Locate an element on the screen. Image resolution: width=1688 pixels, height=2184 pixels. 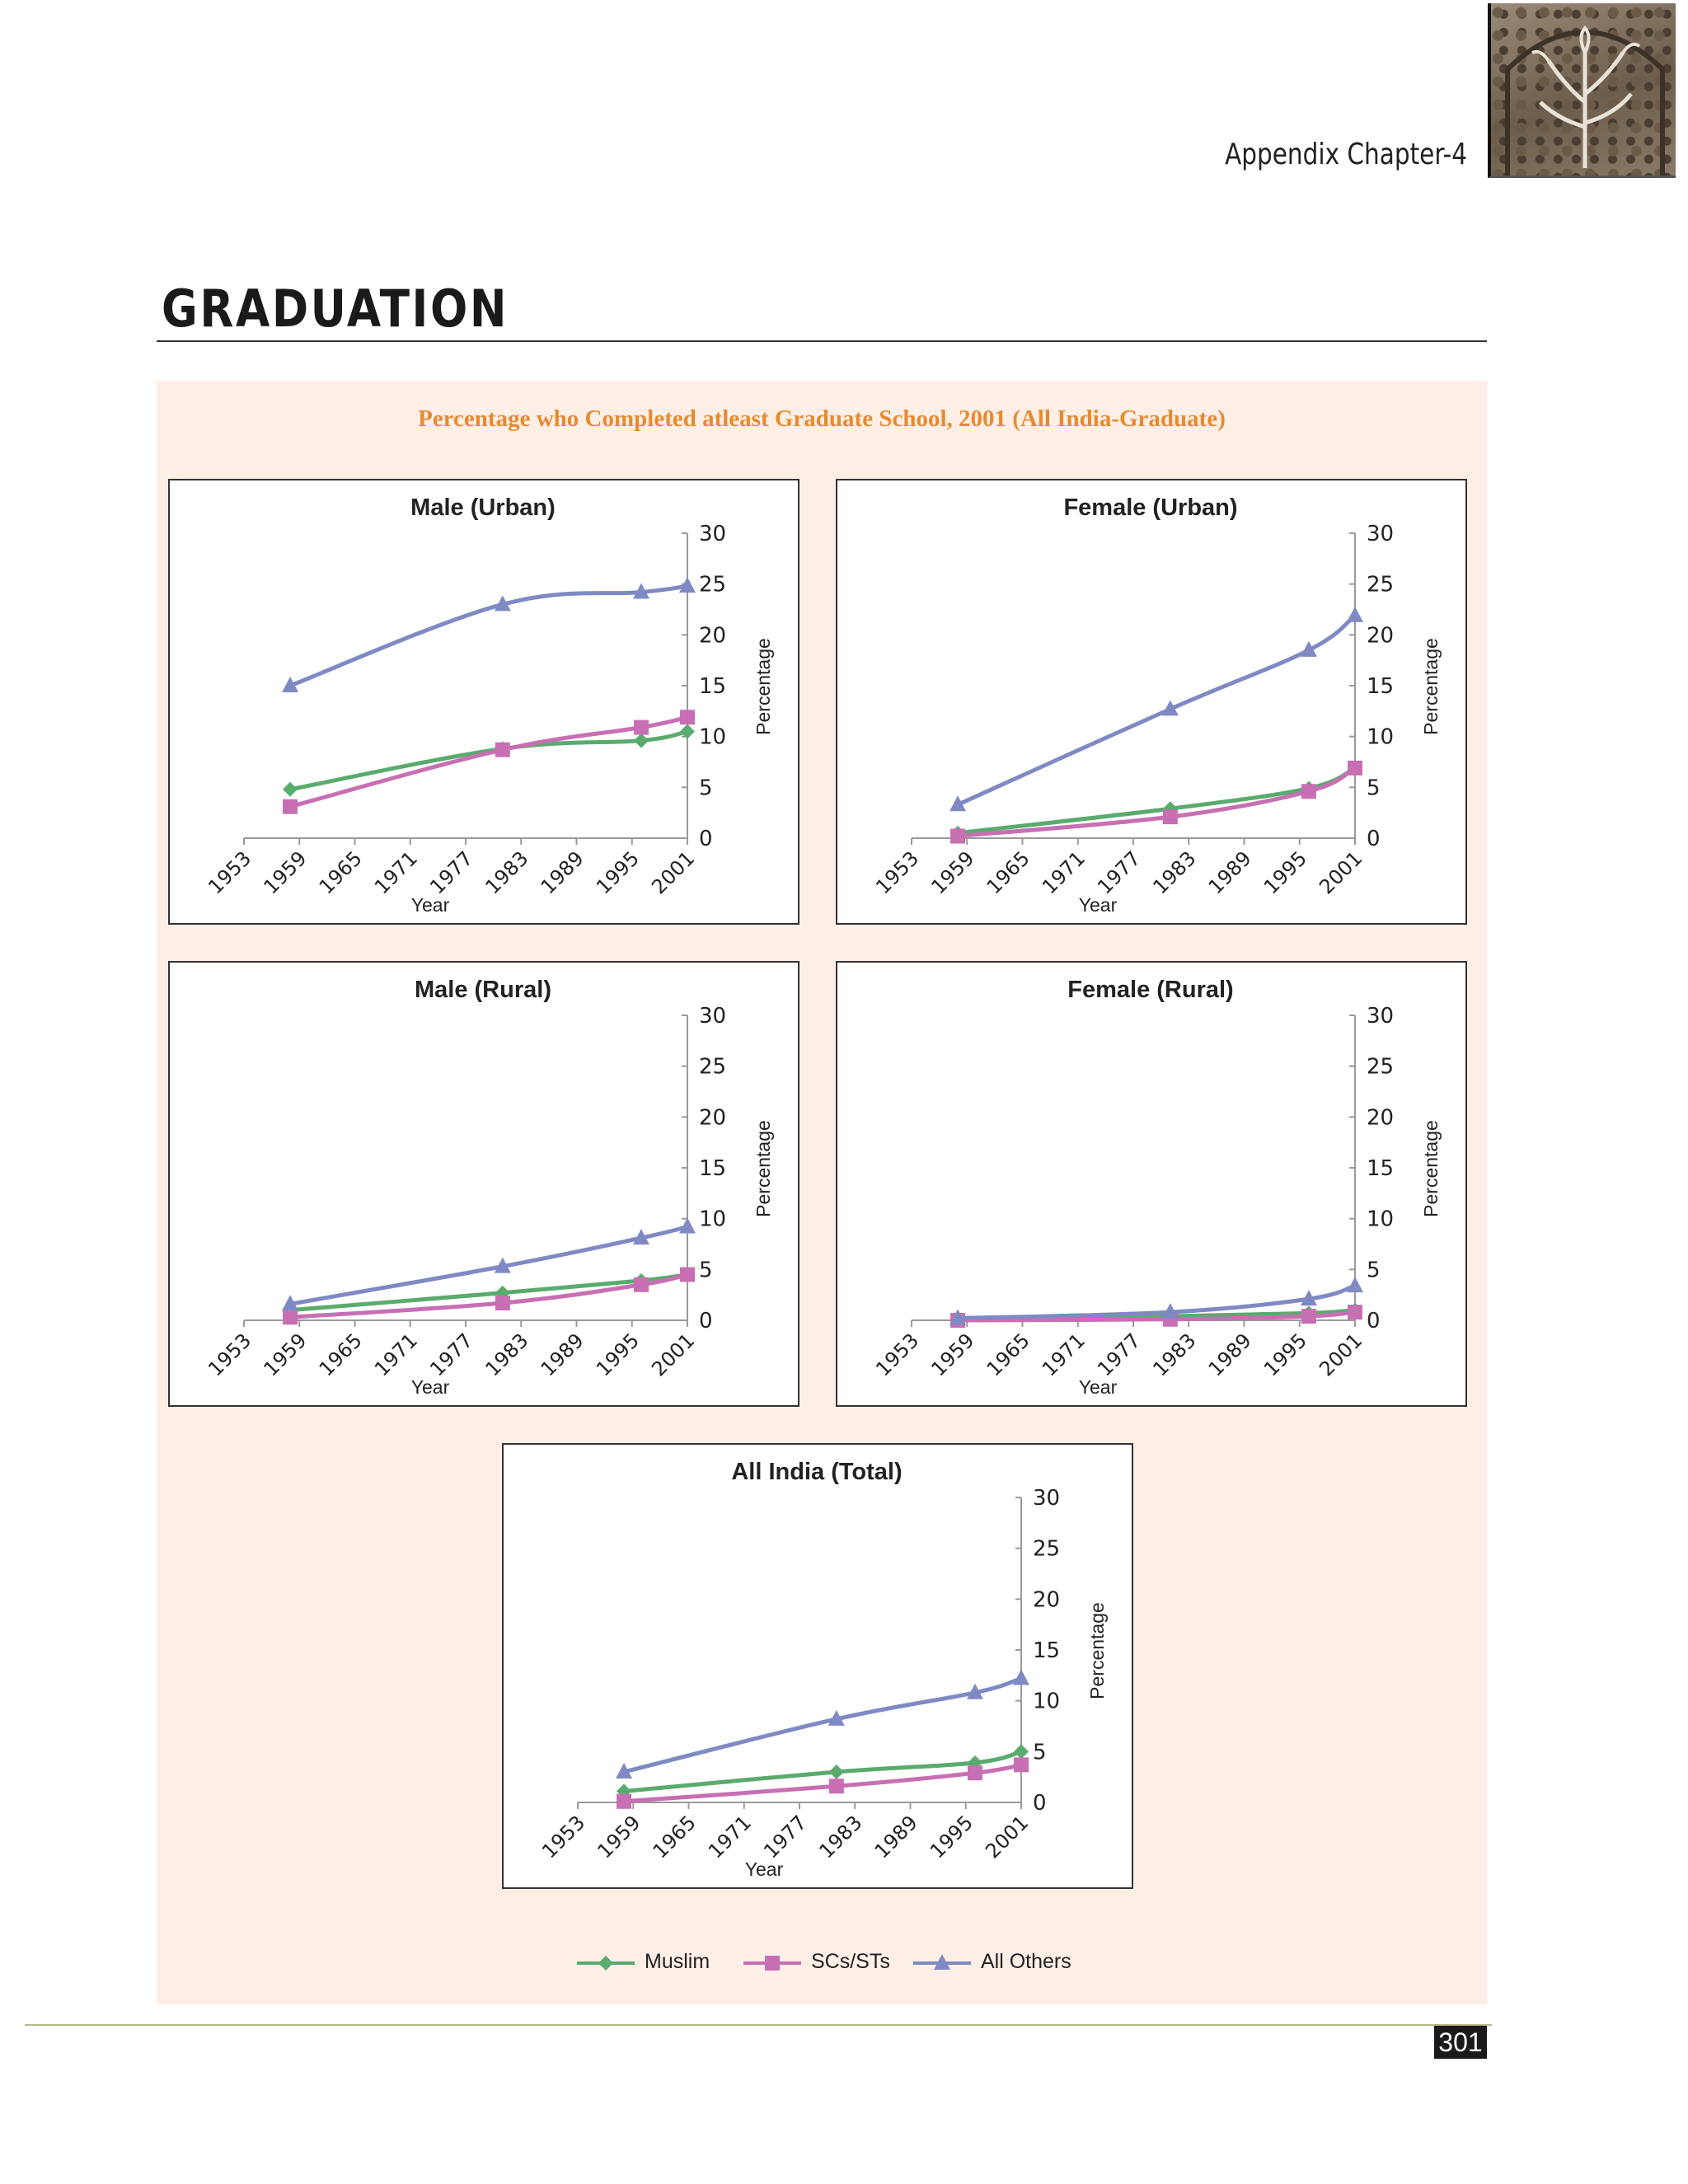
legend-item-scs-sts: SCs/STs is located at coordinates (826, 1963).